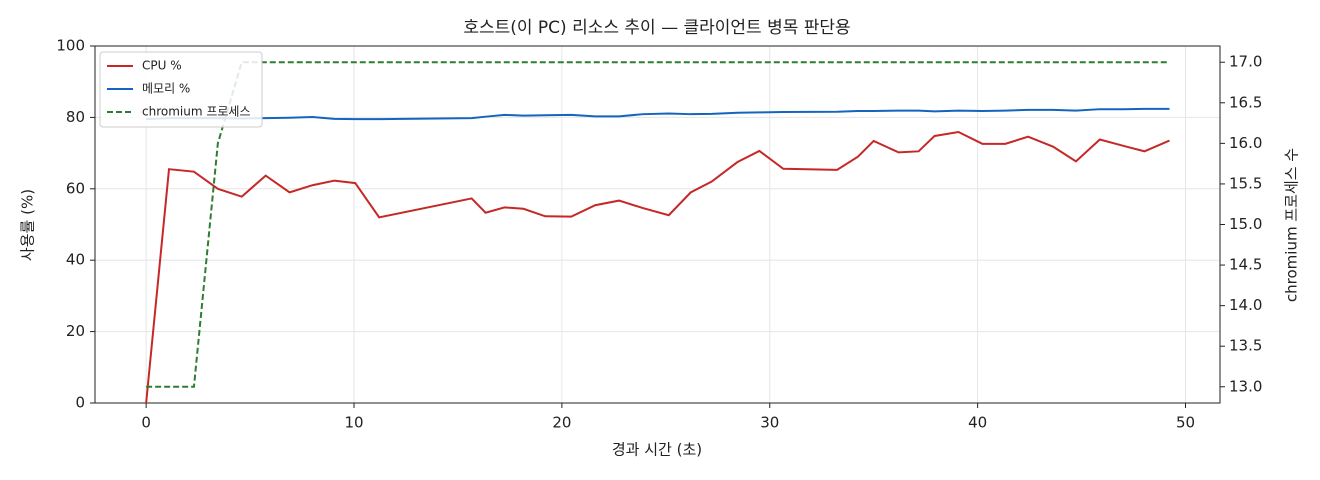  What do you see at coordinates (657, 450) in the screenshot?
I see `x-axis-label: 경과 시간 (초)` at bounding box center [657, 450].